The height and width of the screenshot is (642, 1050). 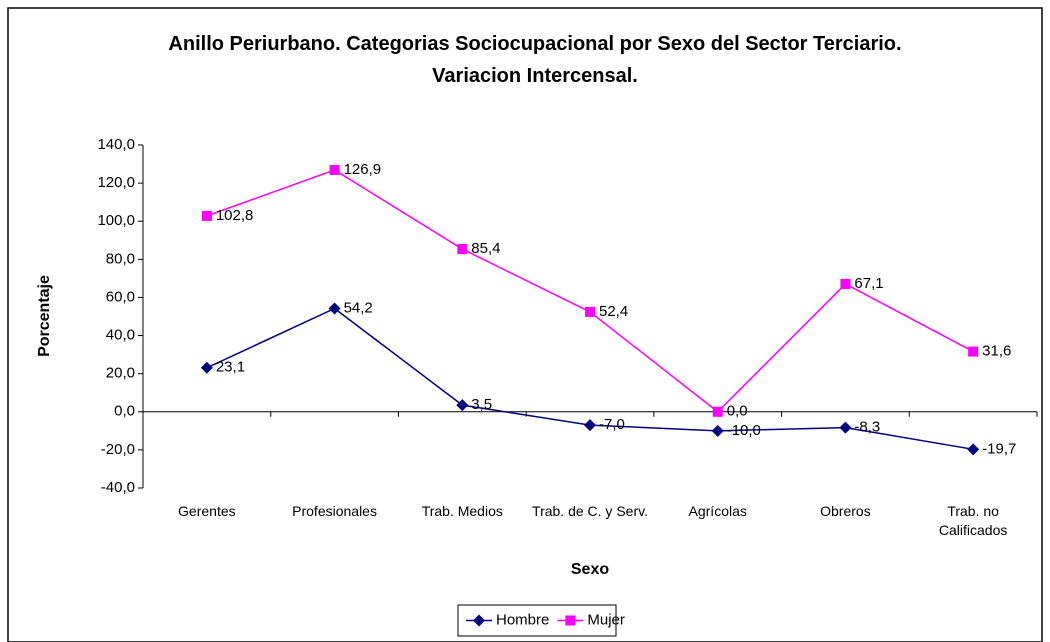 What do you see at coordinates (235, 215) in the screenshot?
I see `data-label: 102,8` at bounding box center [235, 215].